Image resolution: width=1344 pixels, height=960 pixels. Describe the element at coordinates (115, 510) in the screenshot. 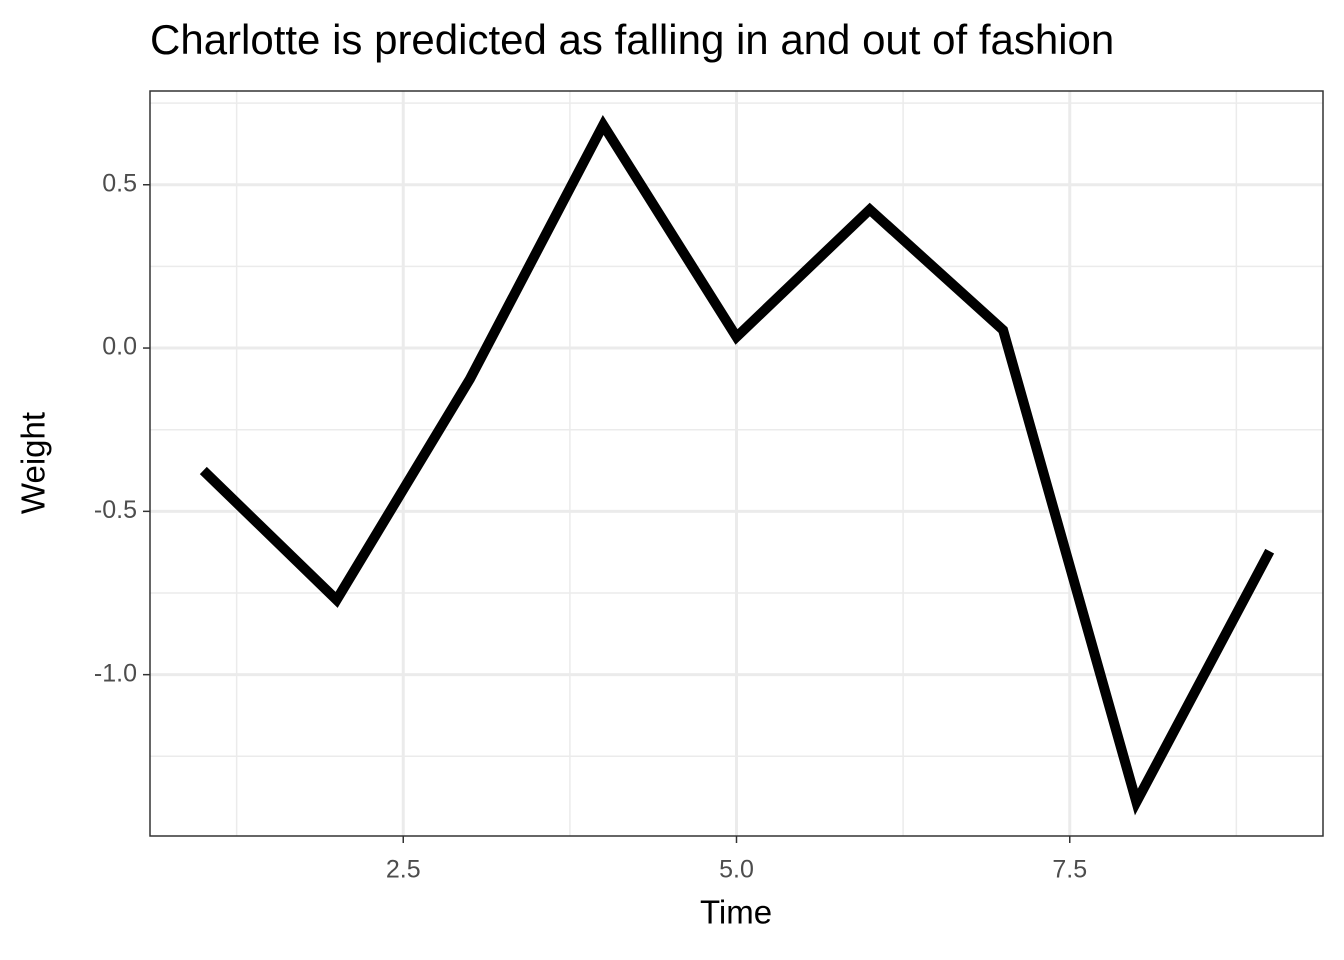

I see `y-tick-label: -0.5` at that location.